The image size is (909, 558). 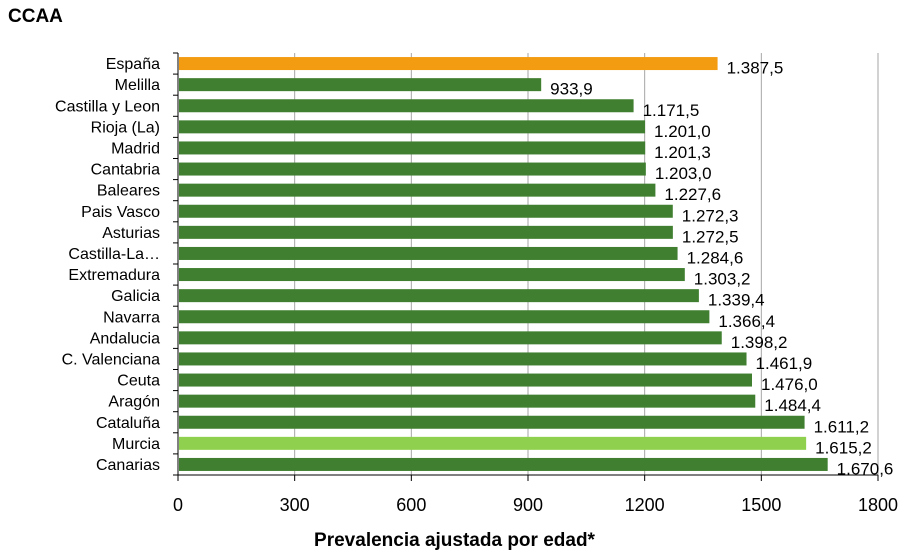 I want to click on data-label: 1.615,2, so click(x=843, y=447).